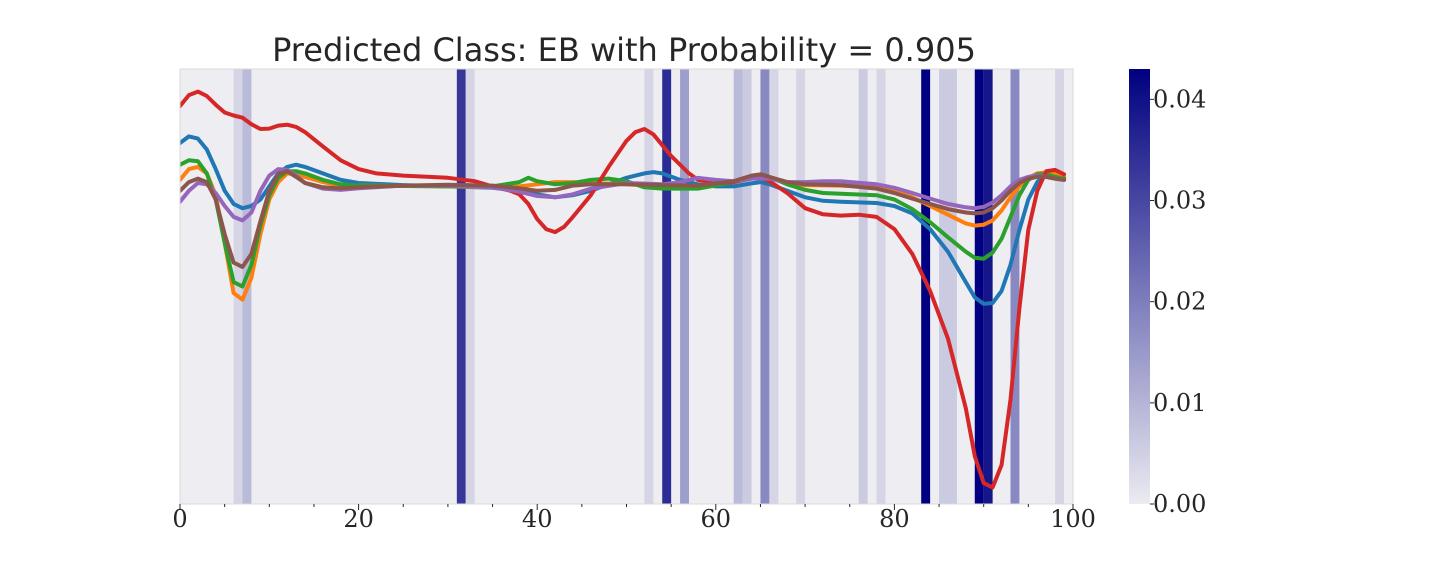 The height and width of the screenshot is (576, 1440). I want to click on colorbar-ticks: 0.00 0.01 0.02 0.03 0.04, so click(1178, 301).